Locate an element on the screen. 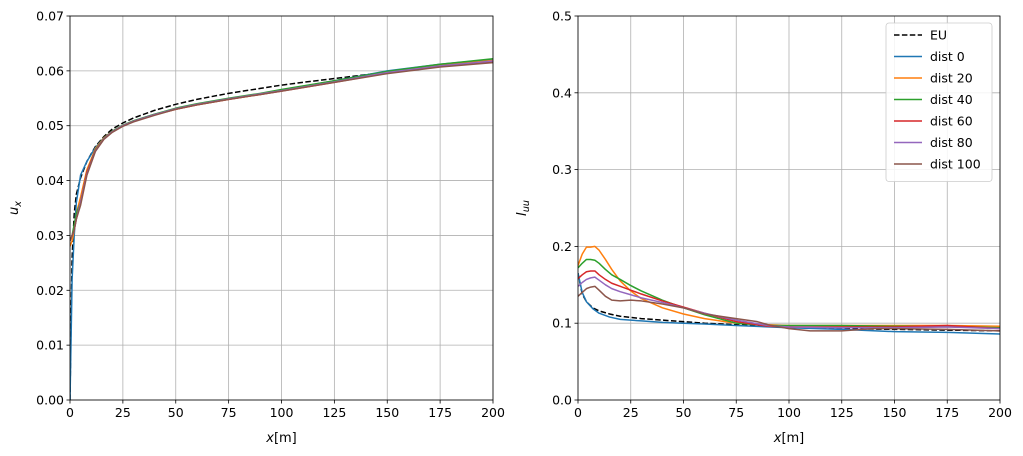 This screenshot has width=1023, height=456. y-tick-label: 0.01 is located at coordinates (50, 345).